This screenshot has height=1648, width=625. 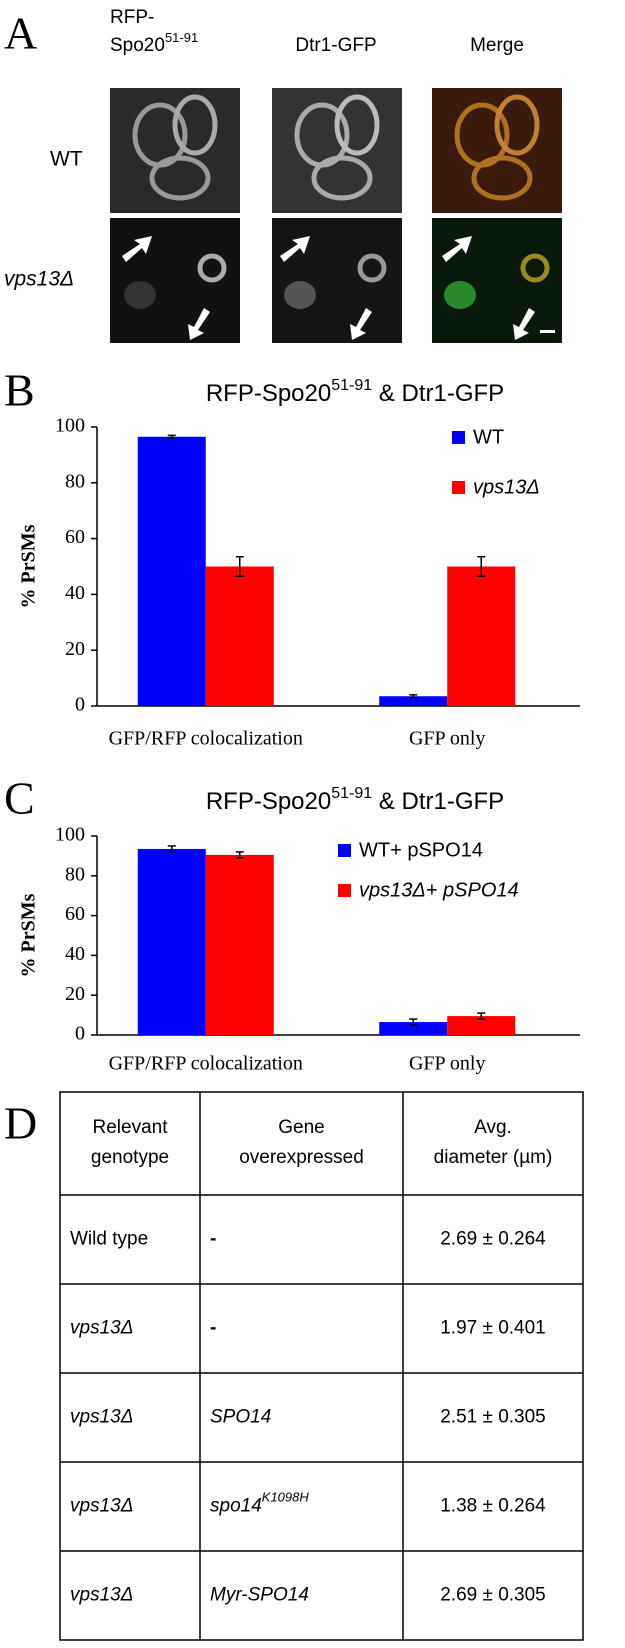 What do you see at coordinates (493, 1595) in the screenshot?
I see `diameter-cell: 2.69 ± 0.305` at bounding box center [493, 1595].